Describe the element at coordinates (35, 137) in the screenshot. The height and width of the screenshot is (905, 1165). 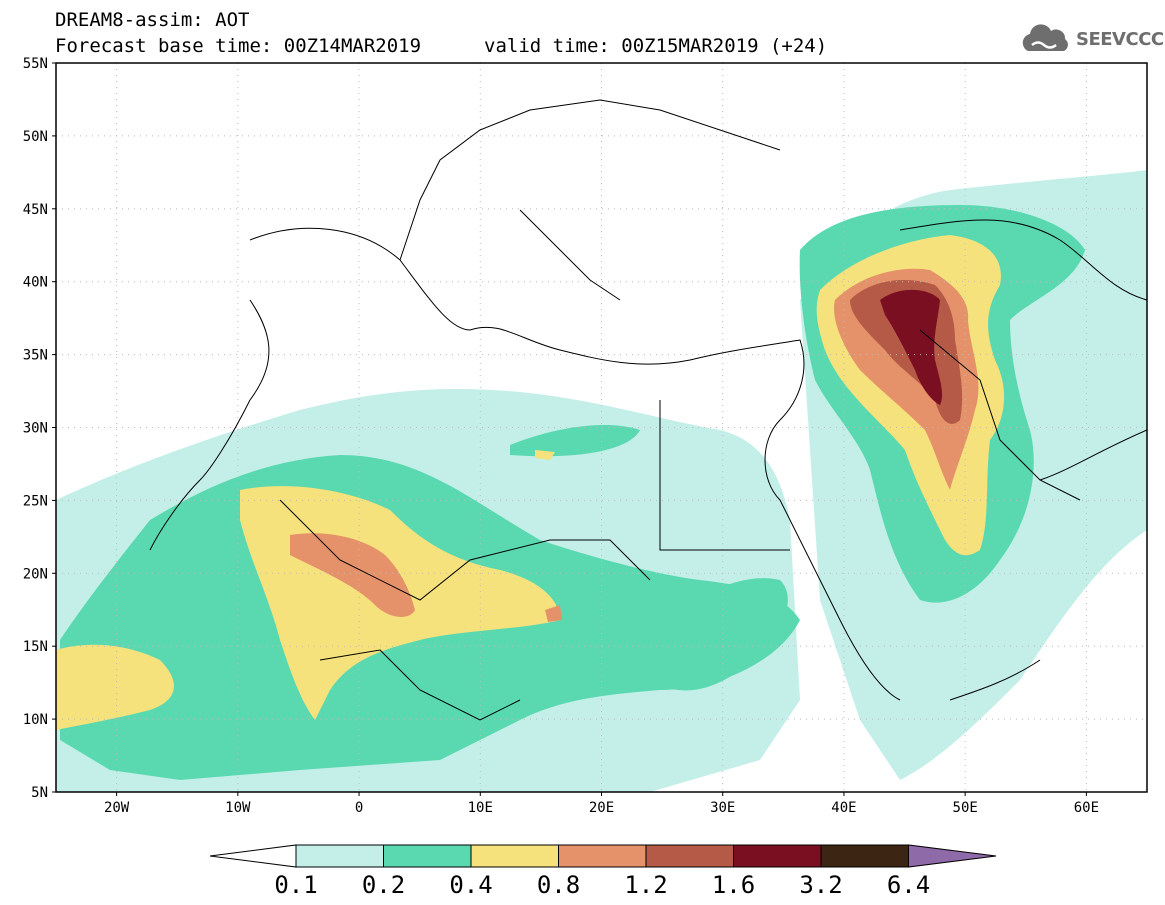
I see `lat-tick-label: 50N` at that location.